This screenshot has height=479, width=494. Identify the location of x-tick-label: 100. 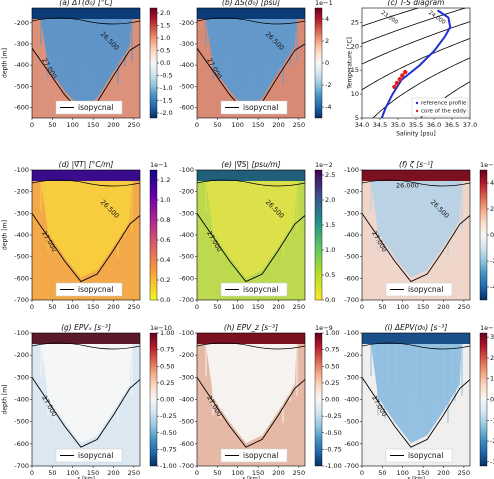
(403, 473).